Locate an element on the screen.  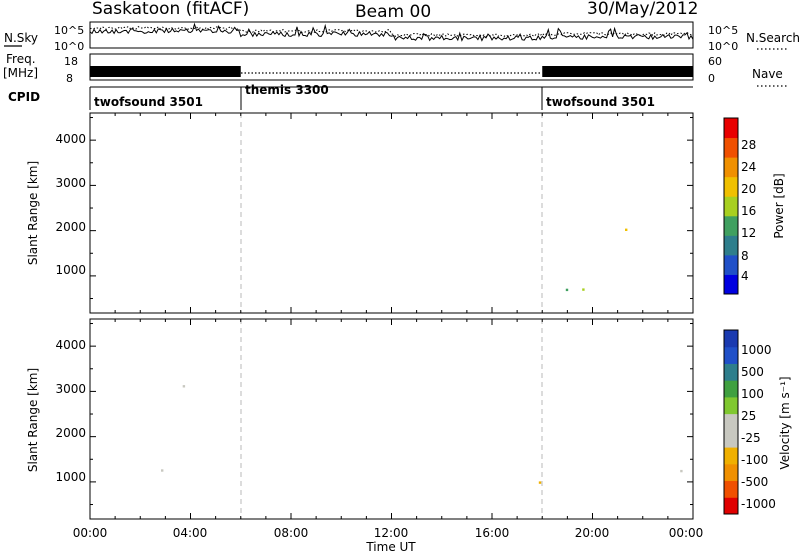
velocity-heatmap is located at coordinates (422, 434).